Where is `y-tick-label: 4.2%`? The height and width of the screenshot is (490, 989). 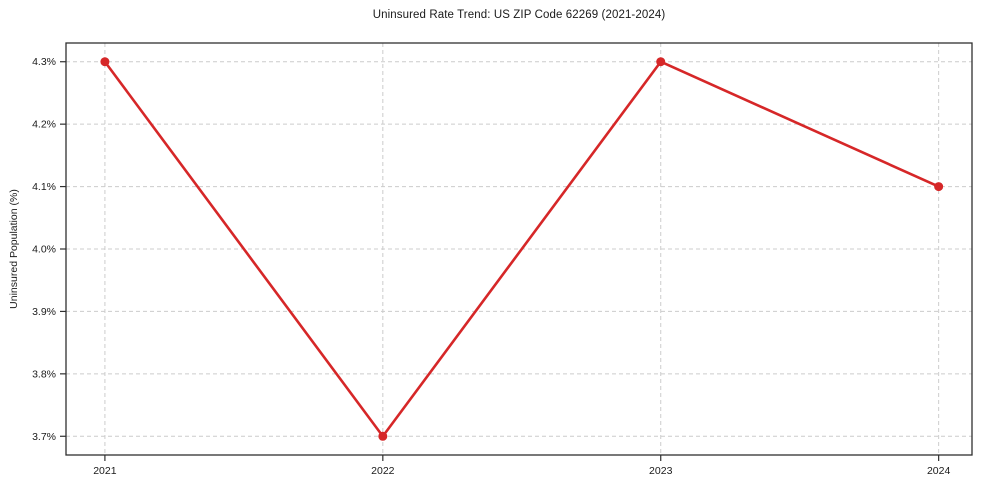 y-tick-label: 4.2% is located at coordinates (44, 125).